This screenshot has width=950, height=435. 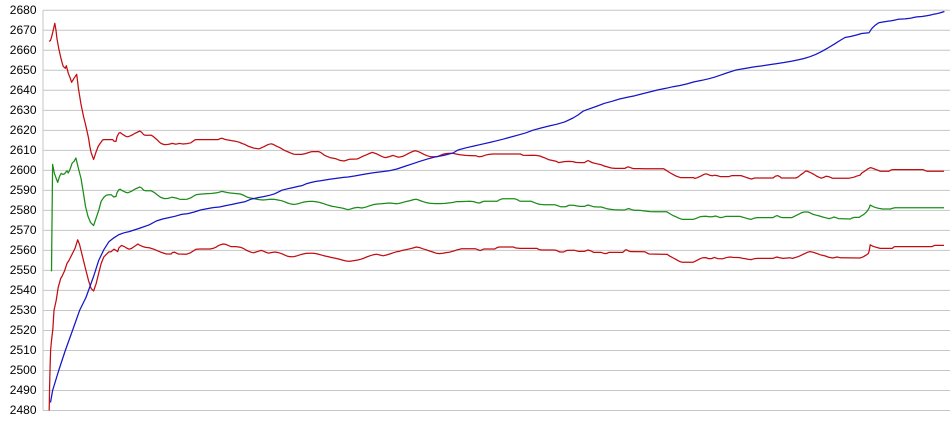 What do you see at coordinates (23, 370) in the screenshot?
I see `svg-text: 2500` at bounding box center [23, 370].